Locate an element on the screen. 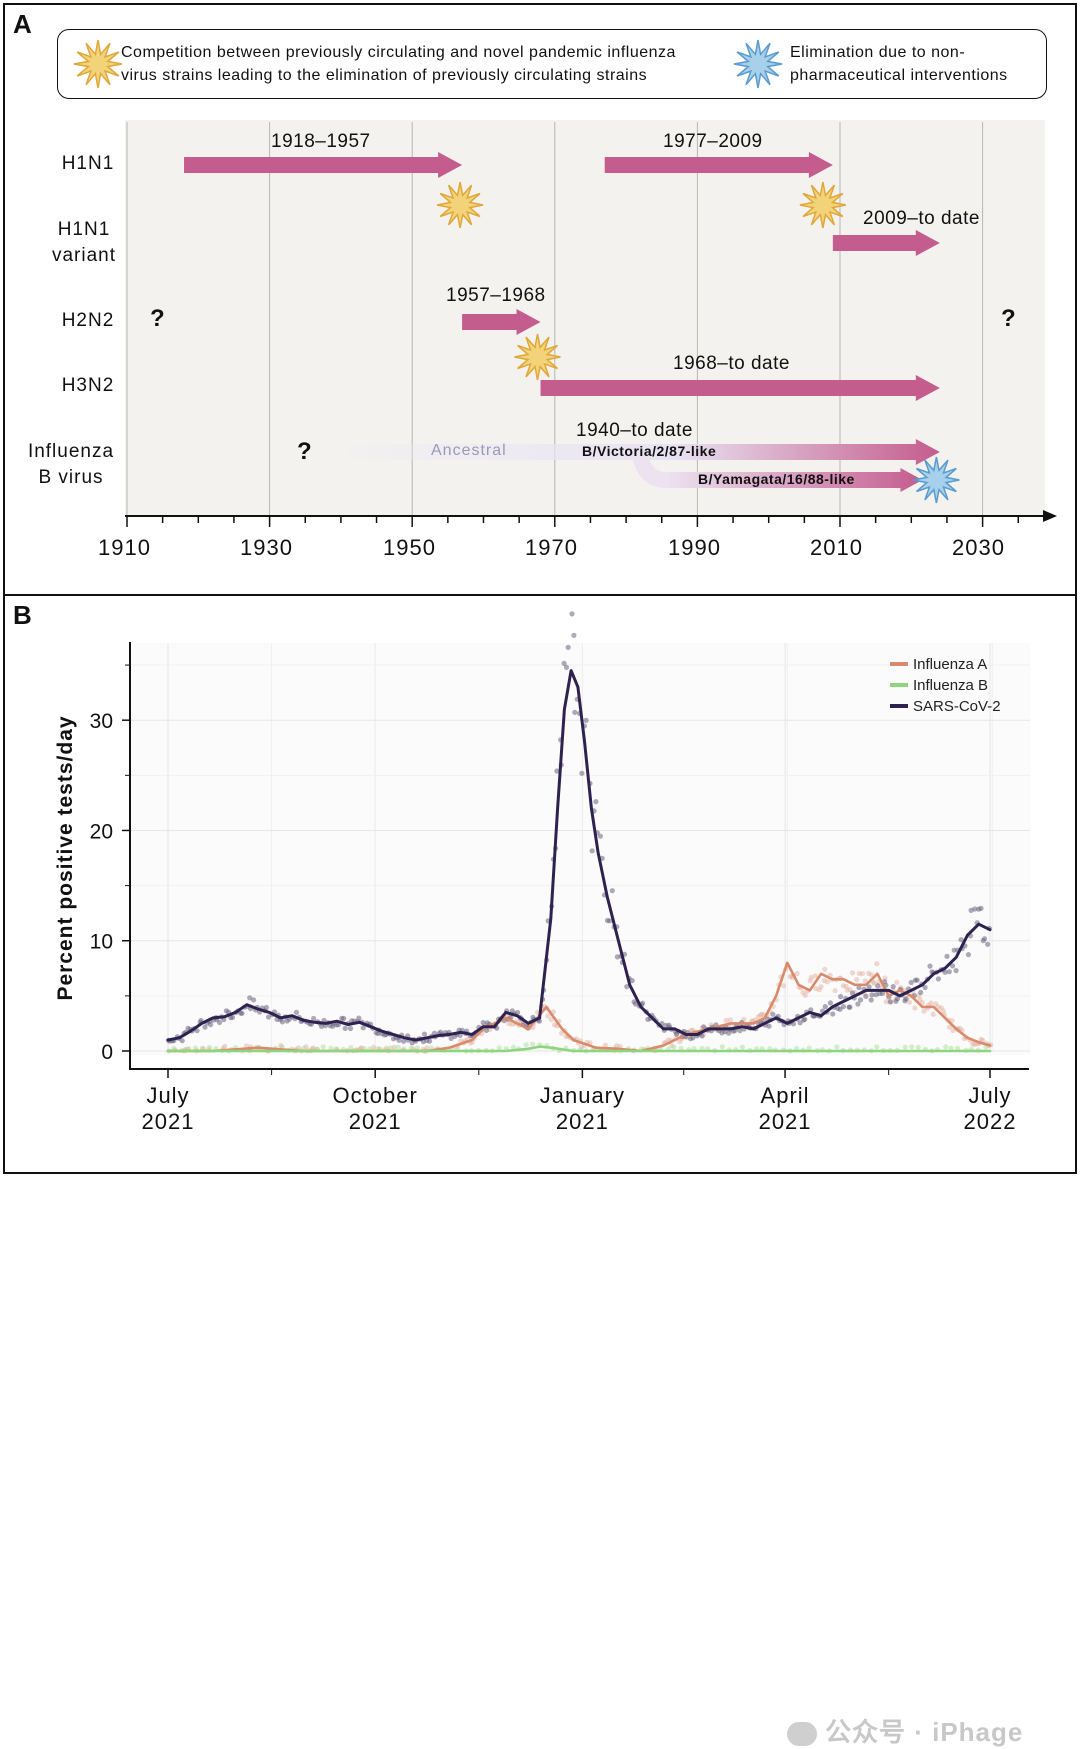 This screenshot has width=1080, height=1749. y-tick-label: 30 is located at coordinates (101, 721).